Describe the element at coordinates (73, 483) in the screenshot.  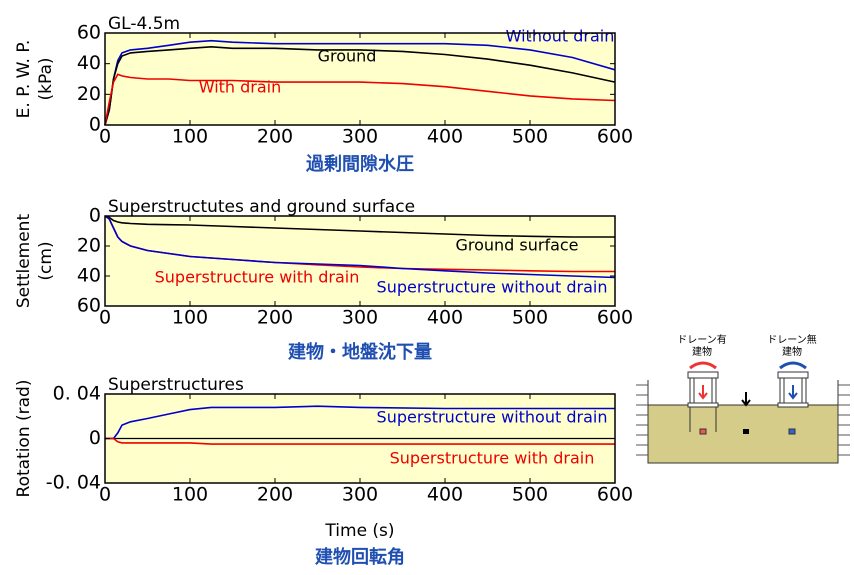
I see `y-tick-label: -0. 04` at that location.